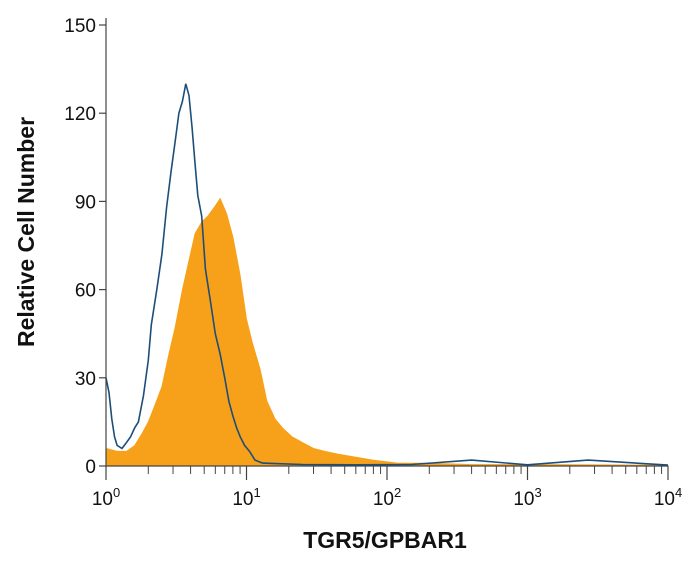  I want to click on y-tick-label: 0, so click(90, 467).